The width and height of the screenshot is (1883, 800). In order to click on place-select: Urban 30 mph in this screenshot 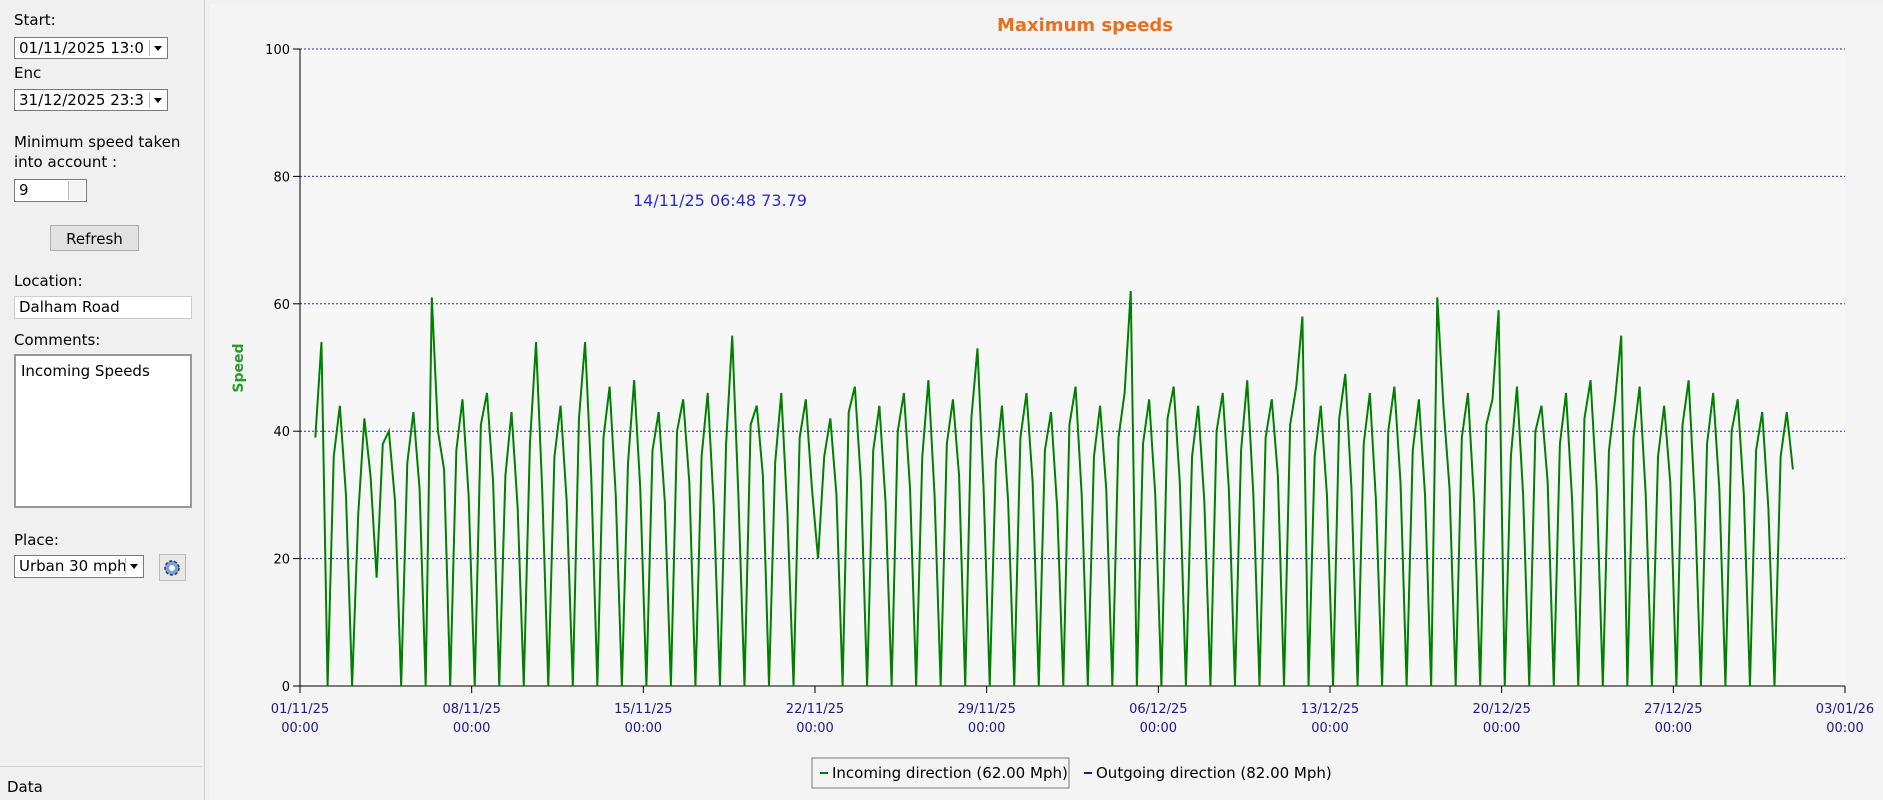, I will do `click(79, 566)`.